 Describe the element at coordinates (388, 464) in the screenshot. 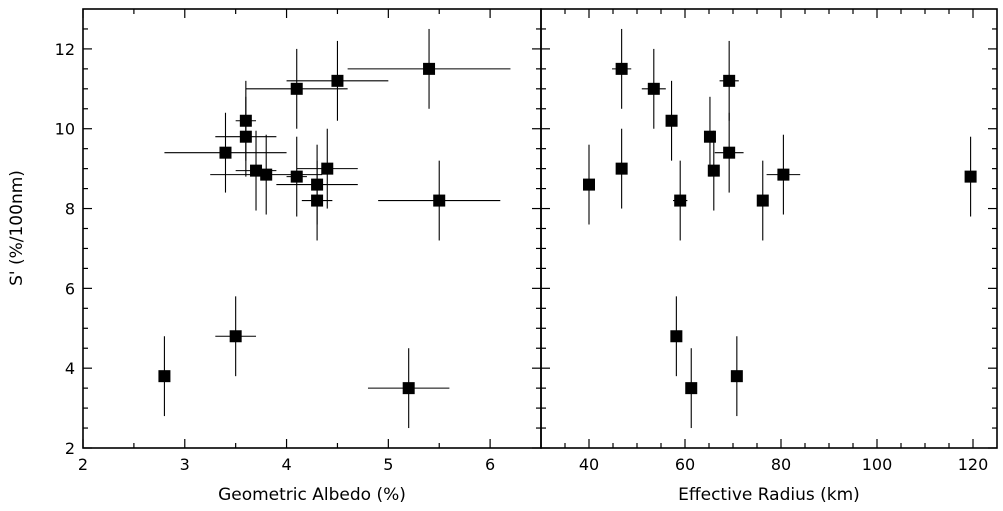

I see `x-tick-label: 5` at that location.